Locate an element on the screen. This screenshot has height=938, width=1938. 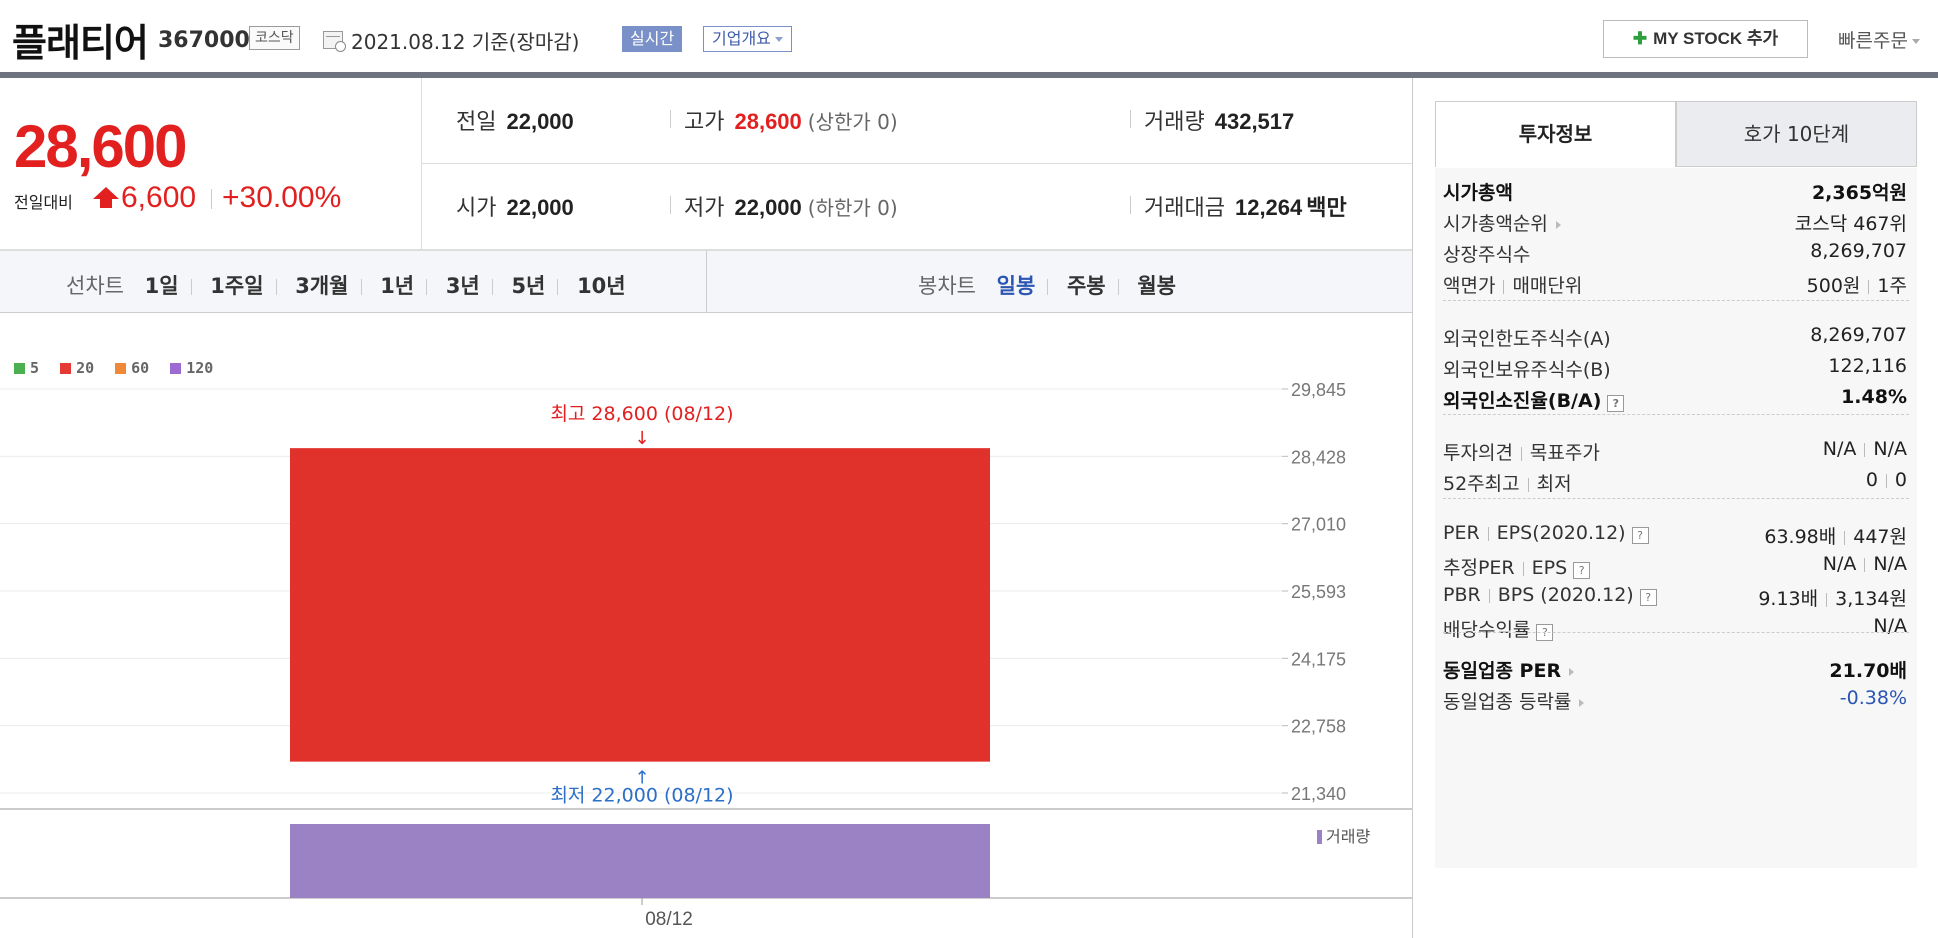
tab-1y: 1년 is located at coordinates (397, 286).